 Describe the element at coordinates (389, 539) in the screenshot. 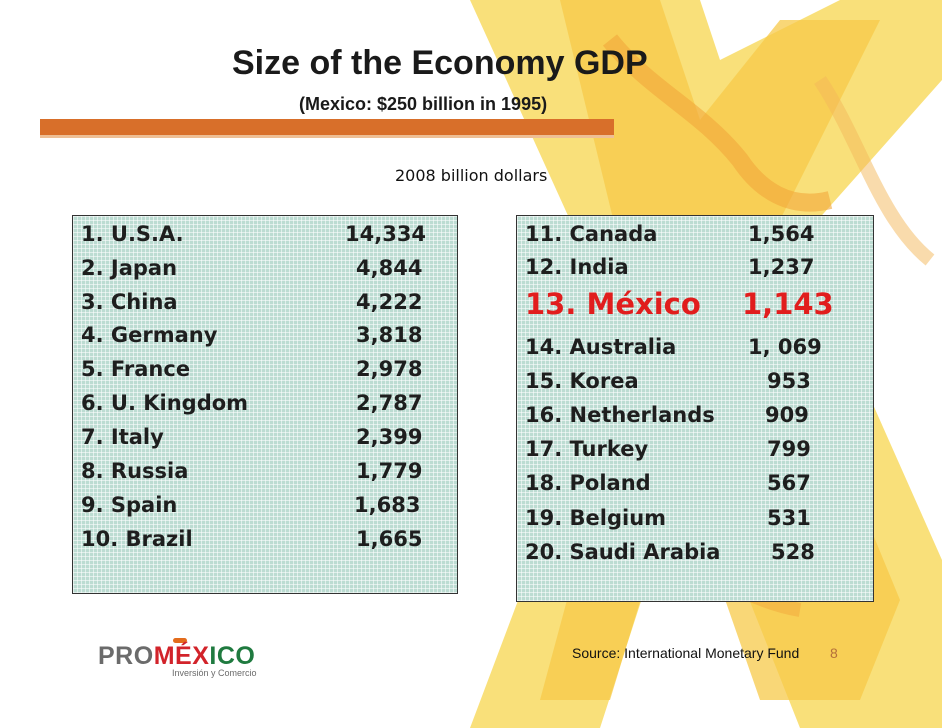

I see `list-item-value: 1,665` at that location.